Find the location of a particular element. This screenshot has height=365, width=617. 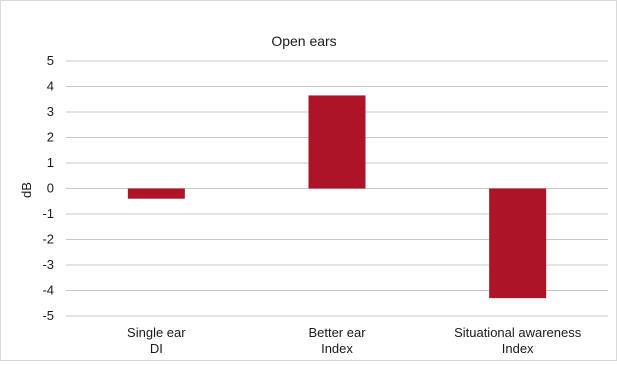

x-tick-label-line: Single ear is located at coordinates (156, 332).